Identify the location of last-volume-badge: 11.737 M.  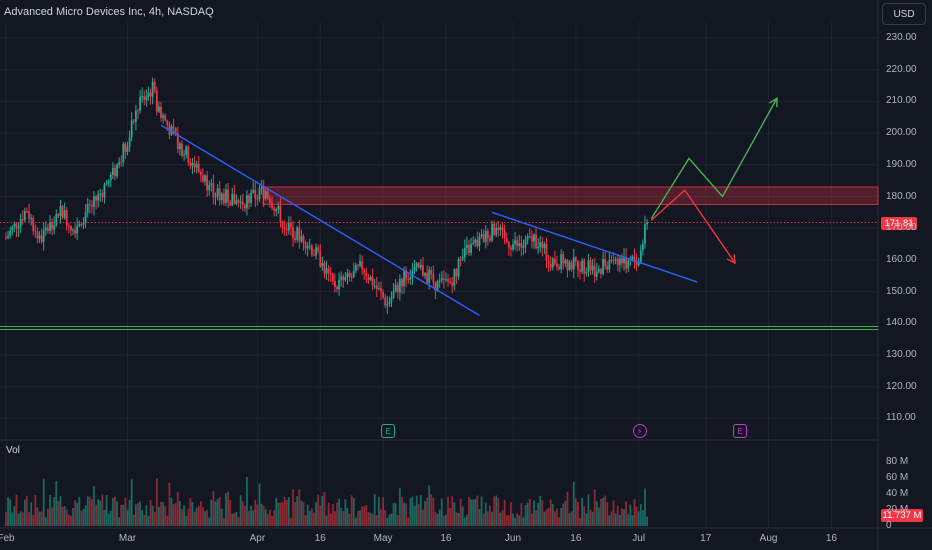
(902, 515).